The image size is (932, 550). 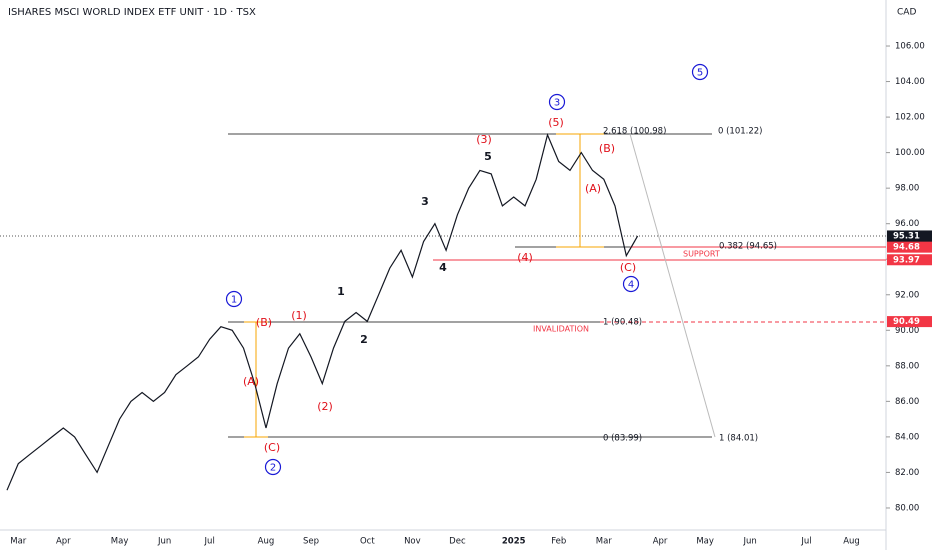 I want to click on x-tick-label: Nov, so click(x=412, y=542).